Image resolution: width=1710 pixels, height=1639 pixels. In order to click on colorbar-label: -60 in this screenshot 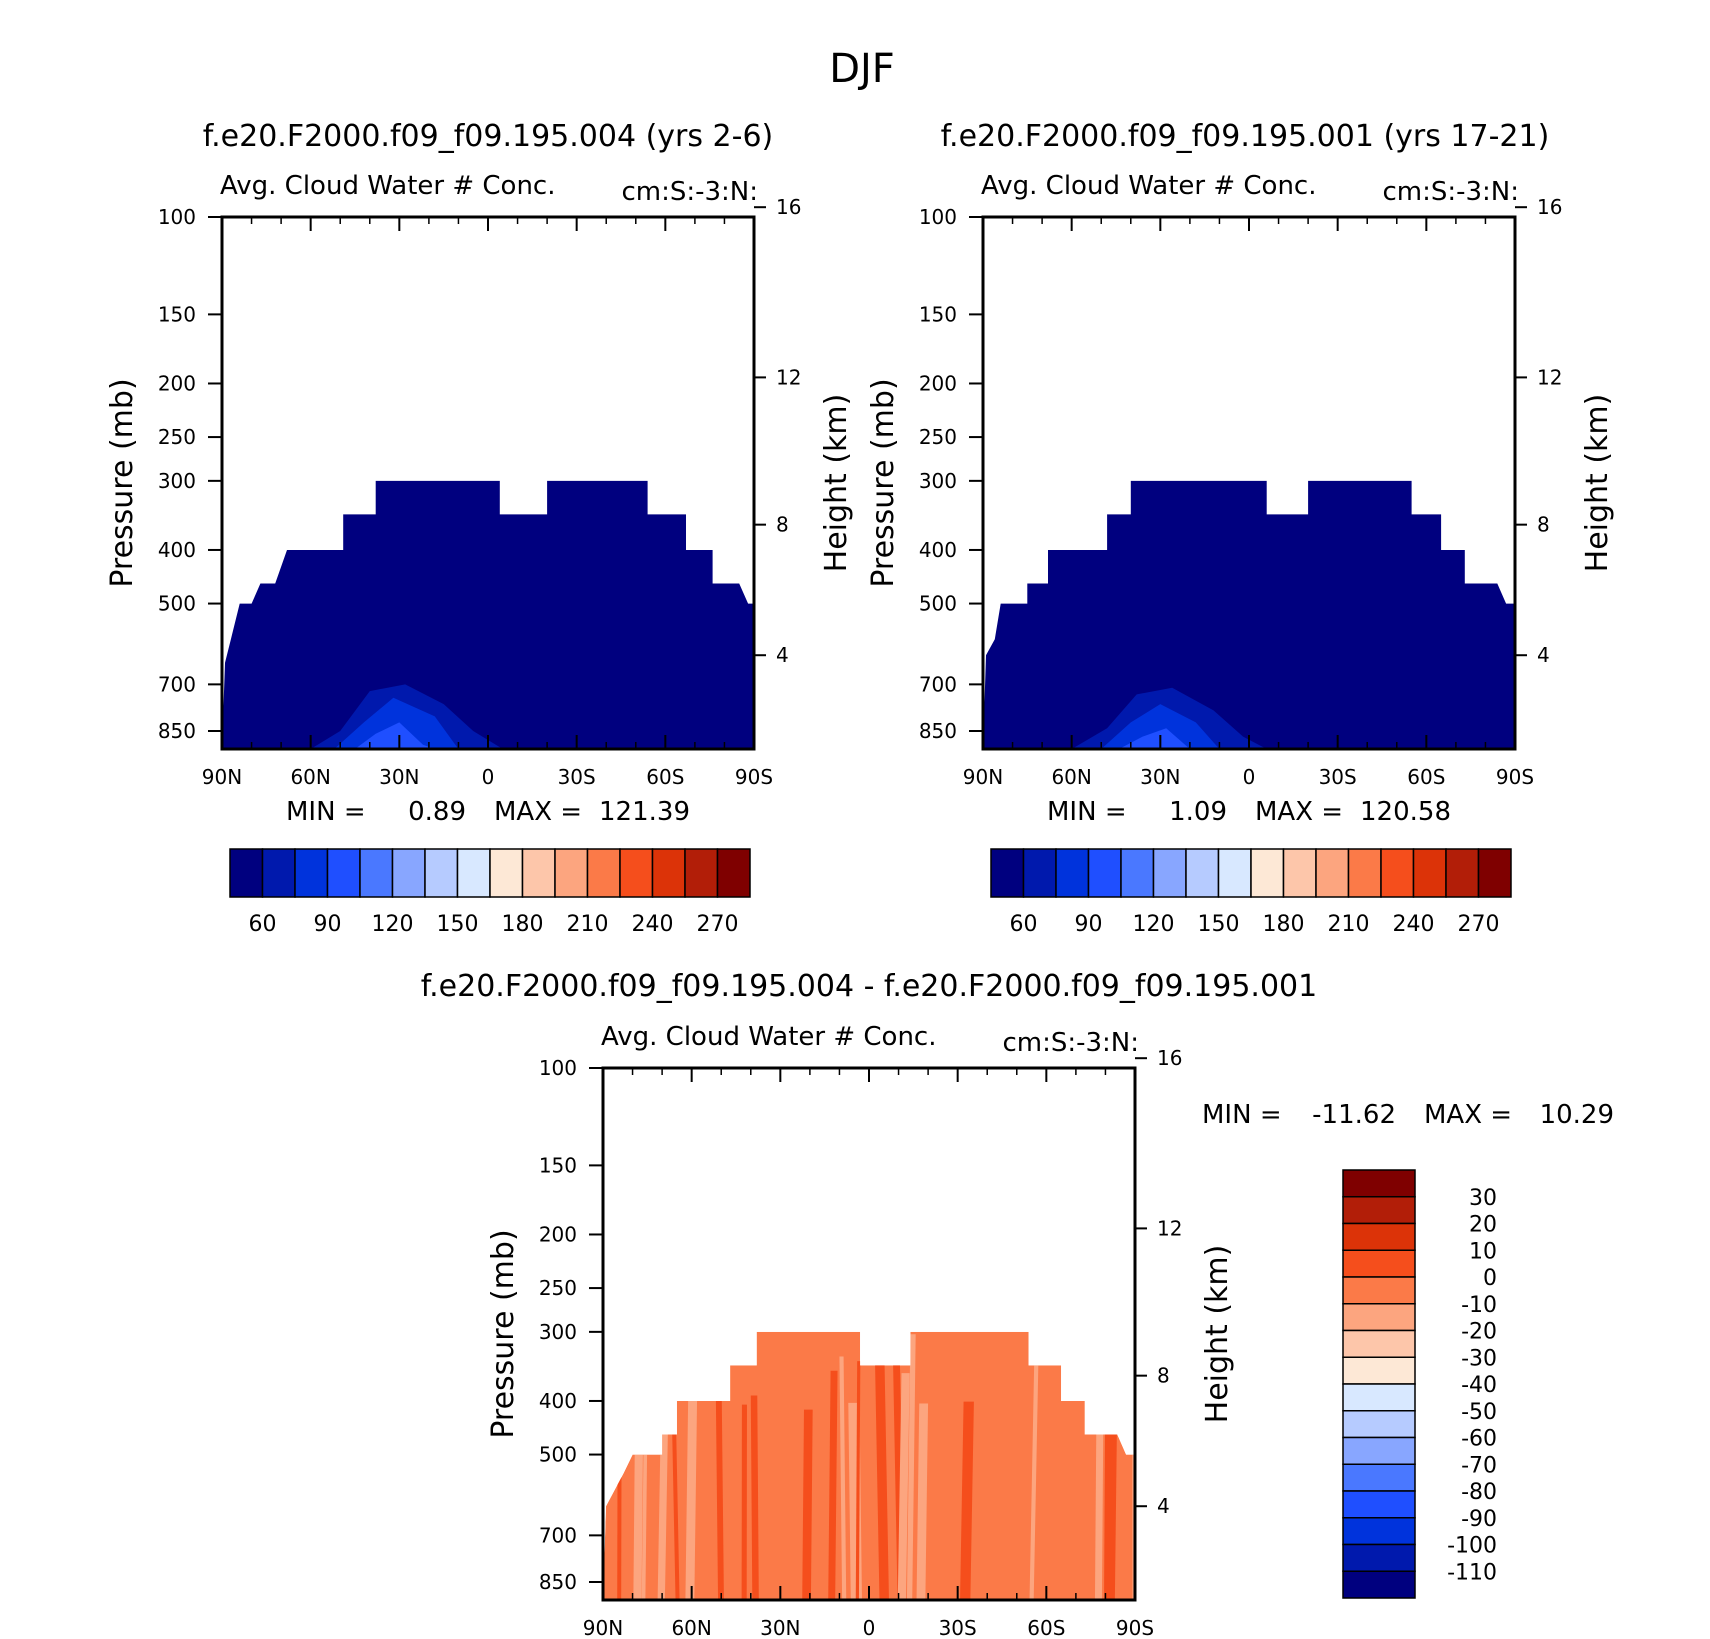, I will do `click(1479, 1439)`.